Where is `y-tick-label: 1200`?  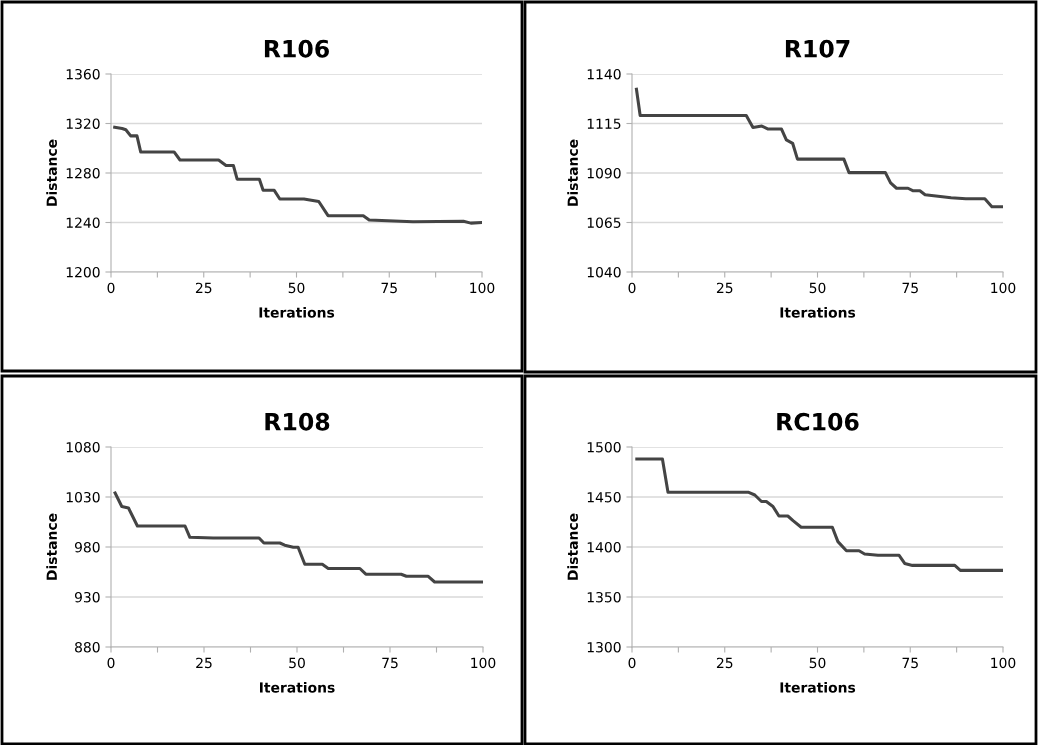
y-tick-label: 1200 is located at coordinates (83, 272).